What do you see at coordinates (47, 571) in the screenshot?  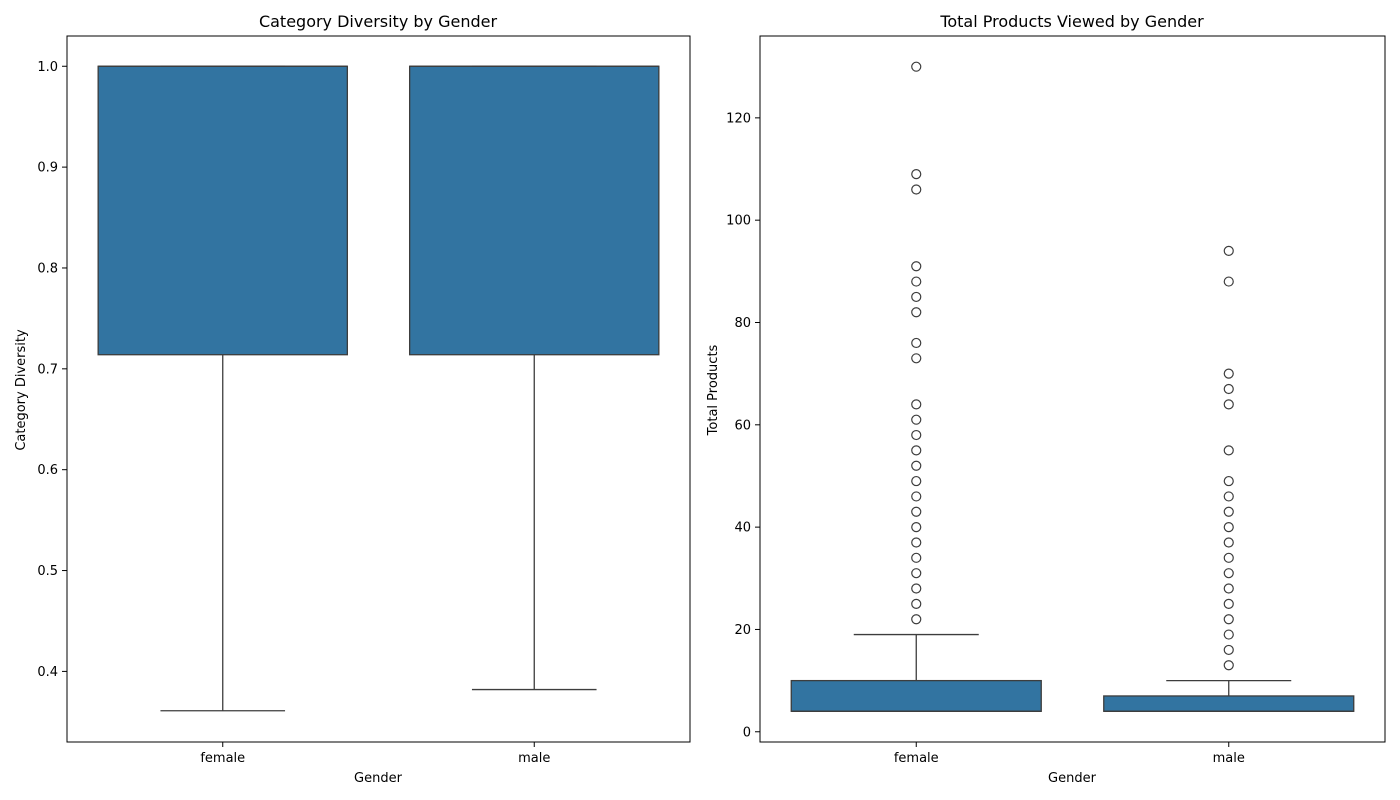 I see `y-tick-label: 0.5` at bounding box center [47, 571].